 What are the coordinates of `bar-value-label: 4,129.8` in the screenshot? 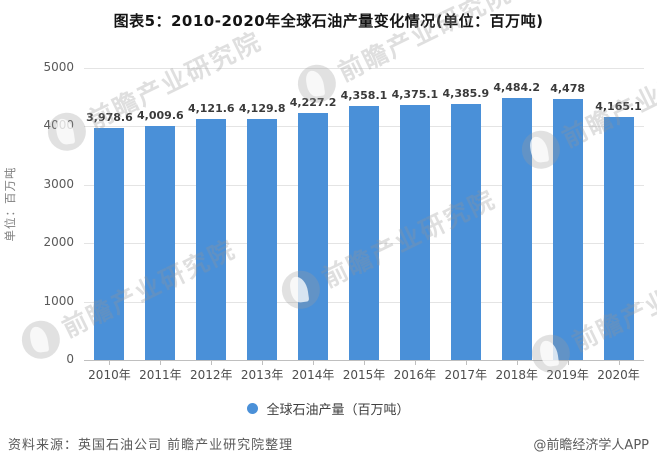 It's located at (262, 108).